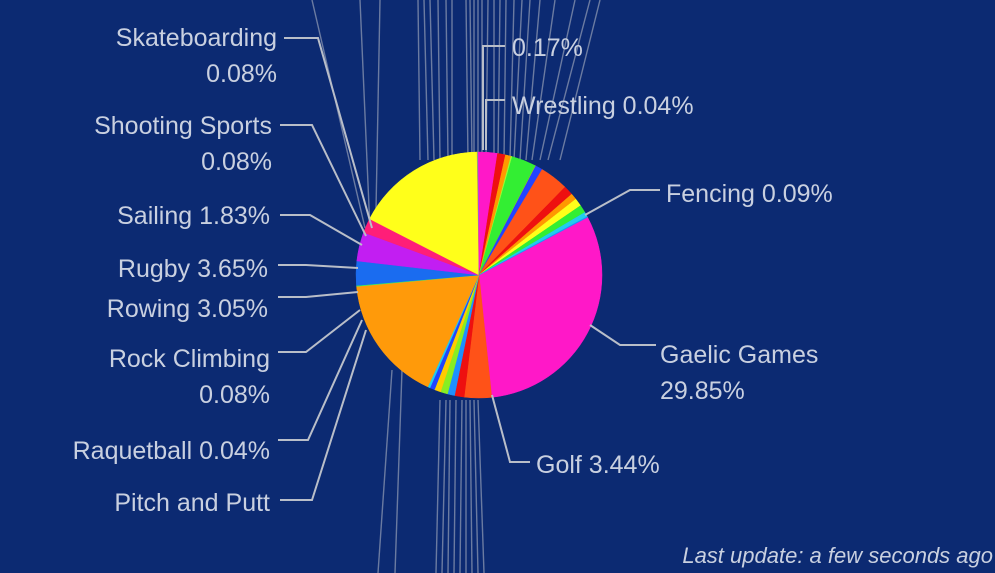  Describe the element at coordinates (533, 246) in the screenshot. I see `pie-slice-fencing` at that location.